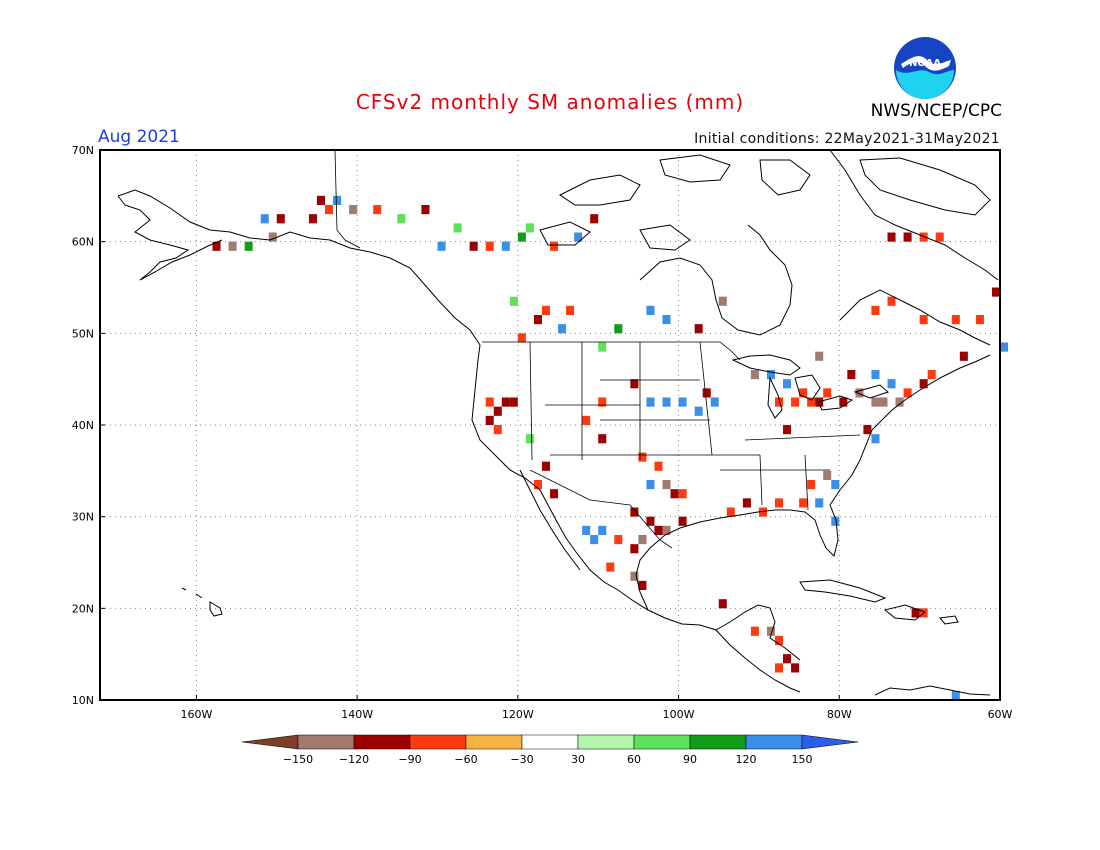 The image size is (1100, 850). Describe the element at coordinates (88, 425) in the screenshot. I see `latitude-labels: 70N 60N 50N 40N 30N 20N 10N` at that location.